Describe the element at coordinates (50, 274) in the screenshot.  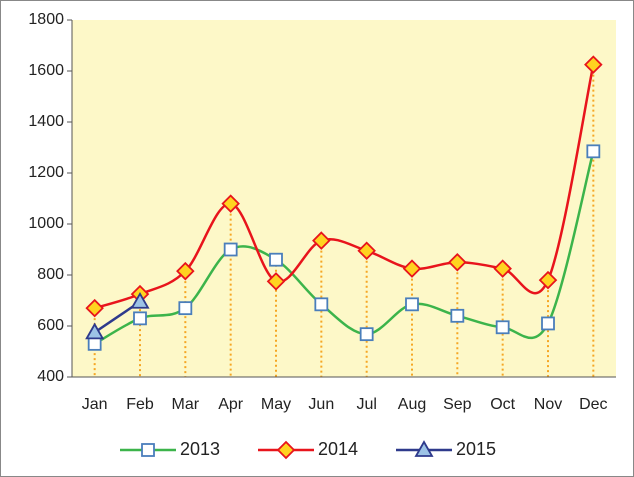
I see `y-tick-label: 800` at that location.